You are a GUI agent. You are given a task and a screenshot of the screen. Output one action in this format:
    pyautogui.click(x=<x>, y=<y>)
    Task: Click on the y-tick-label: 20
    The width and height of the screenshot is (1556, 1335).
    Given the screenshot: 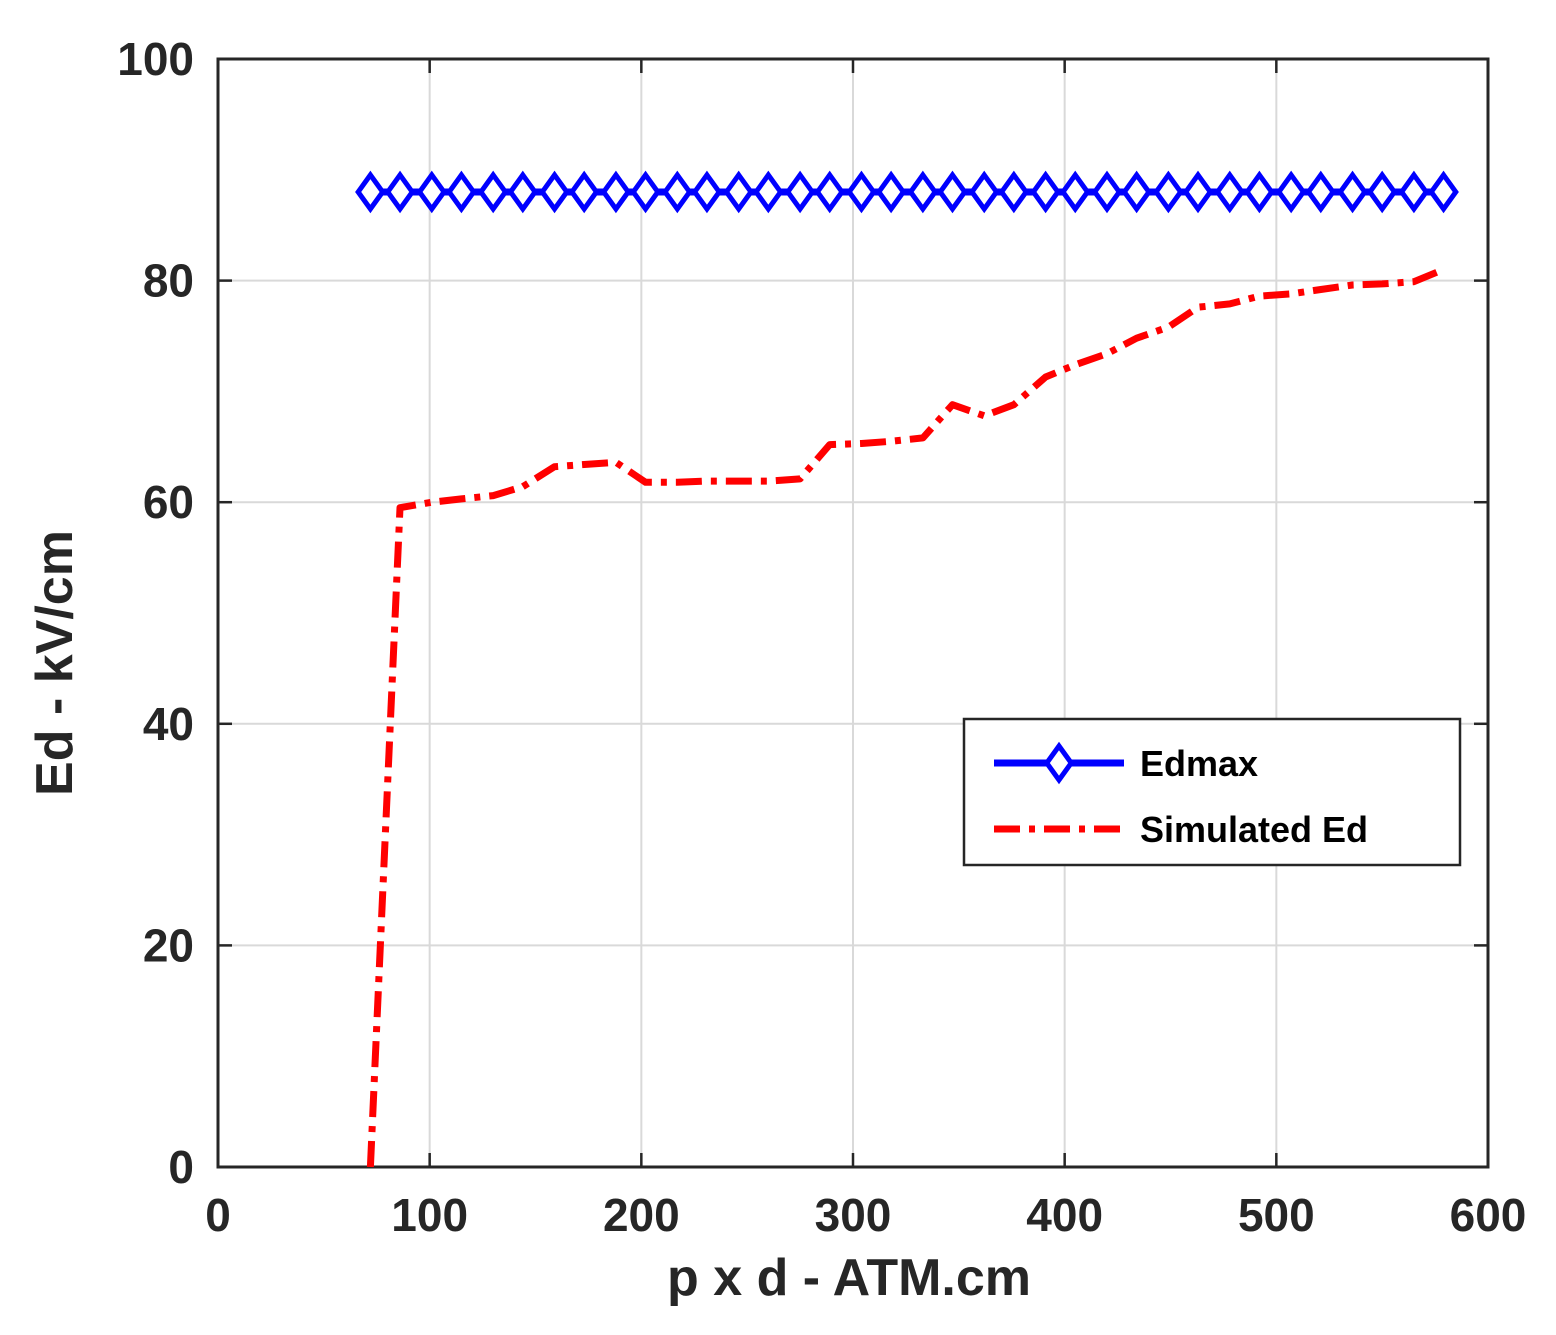 What is the action you would take?
    pyautogui.click(x=168, y=945)
    